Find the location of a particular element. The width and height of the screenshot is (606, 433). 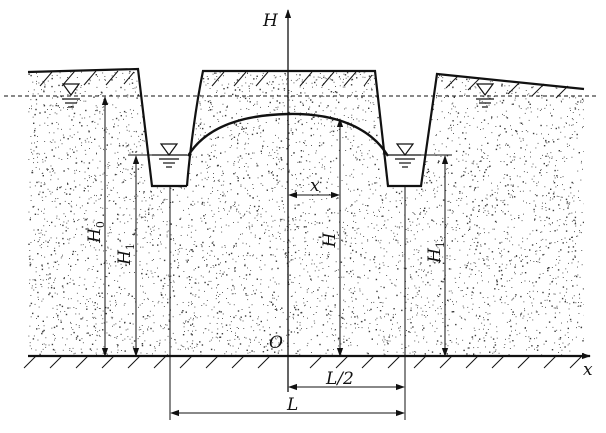

water-marker-right-field is located at coordinates (485, 95).